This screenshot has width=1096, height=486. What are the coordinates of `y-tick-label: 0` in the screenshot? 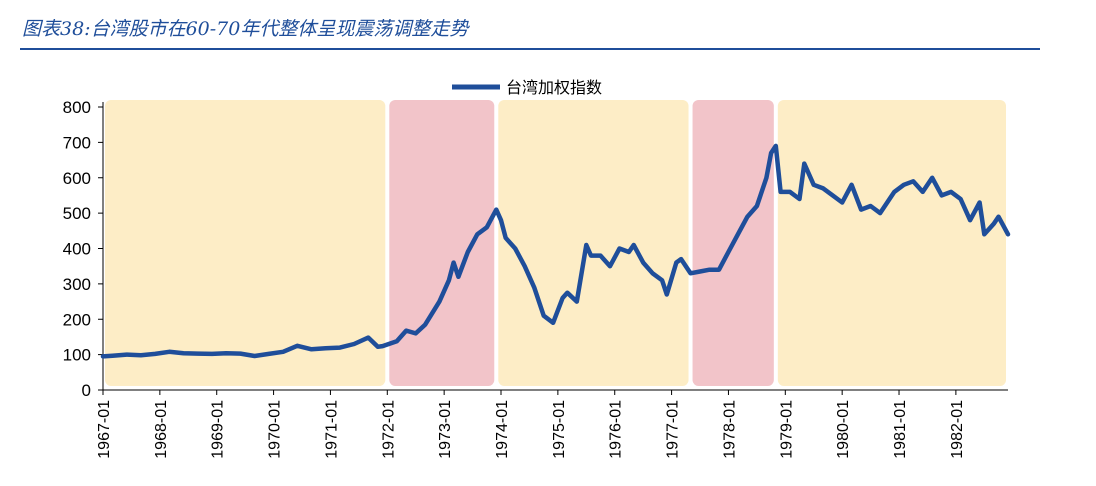 It's located at (86, 390).